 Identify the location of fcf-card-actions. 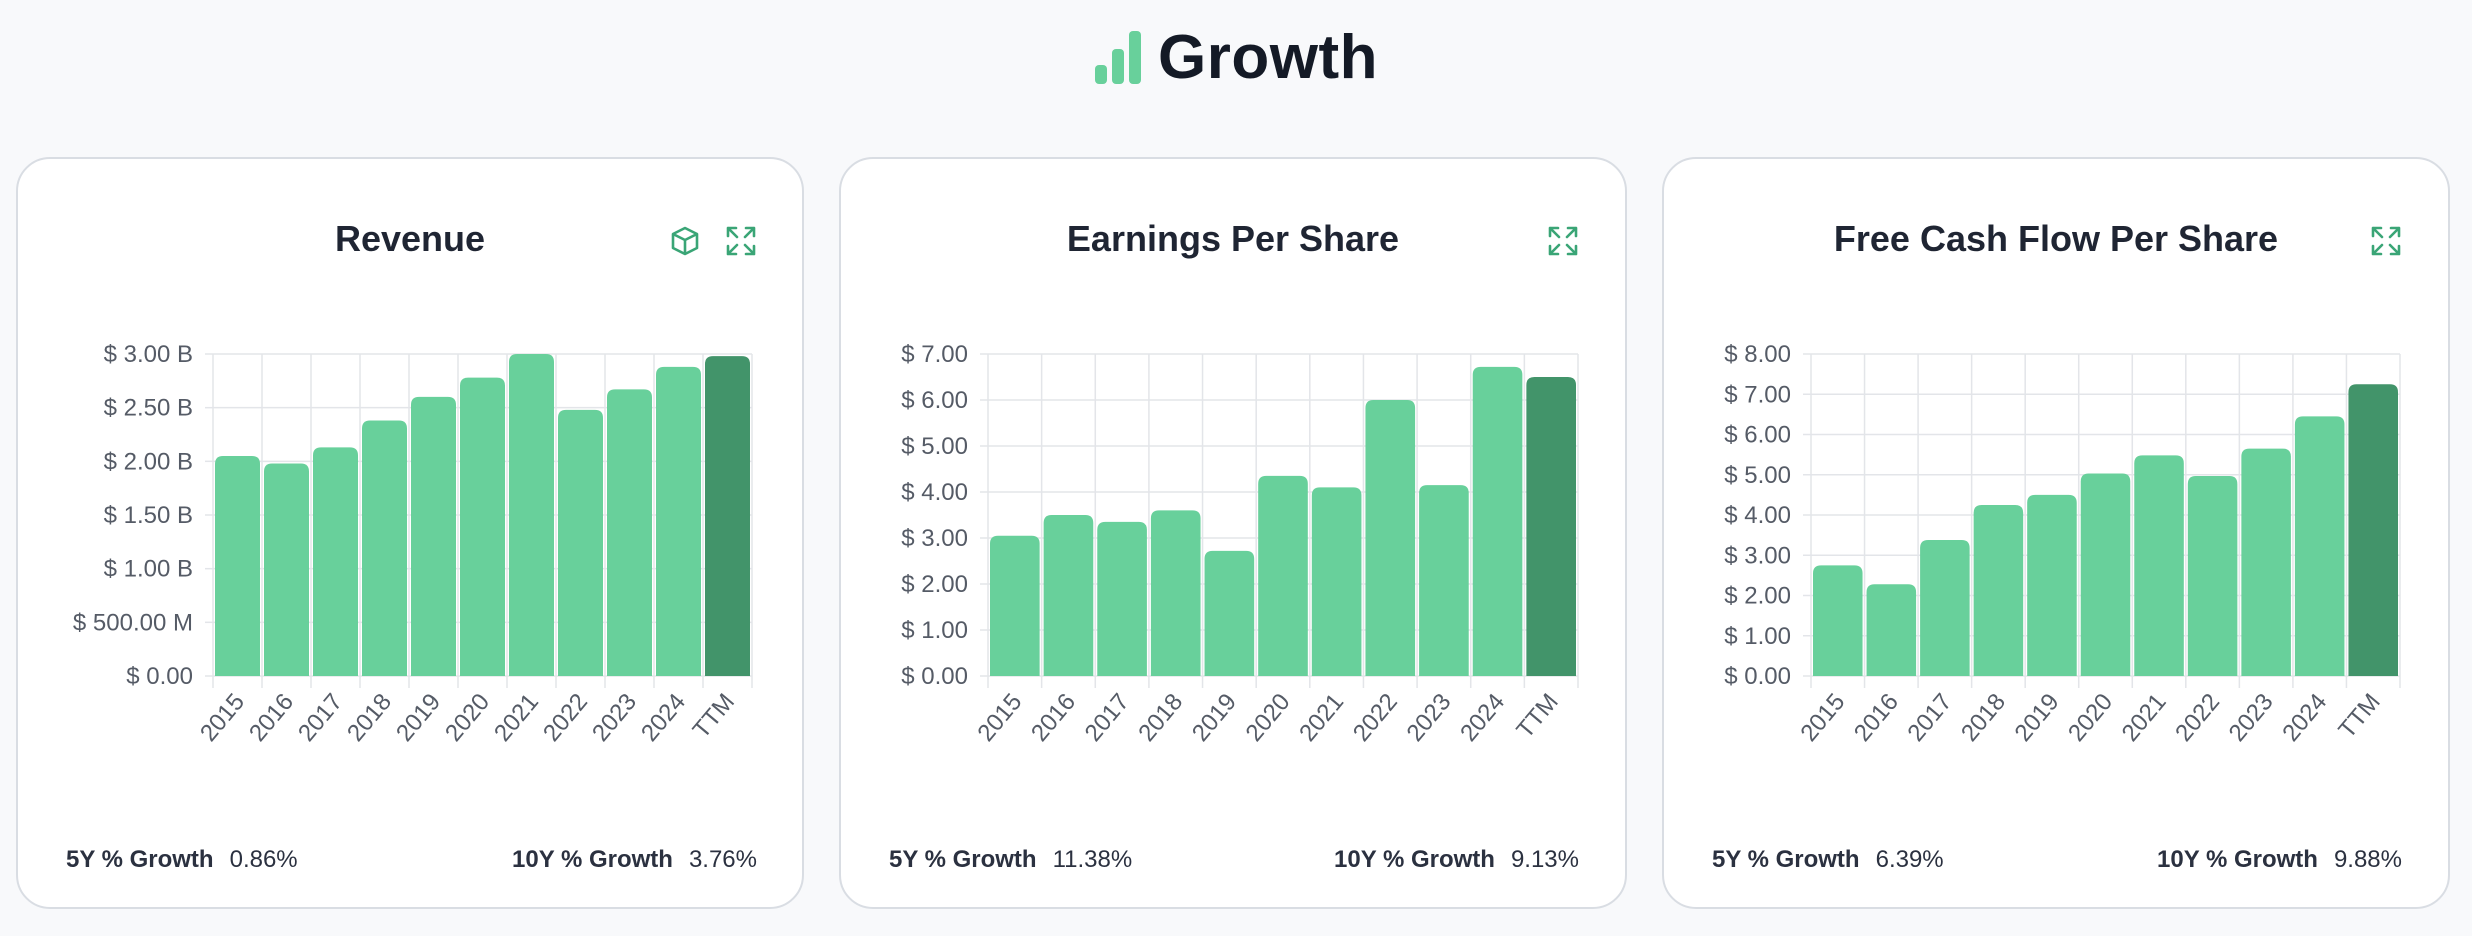
(2386, 241).